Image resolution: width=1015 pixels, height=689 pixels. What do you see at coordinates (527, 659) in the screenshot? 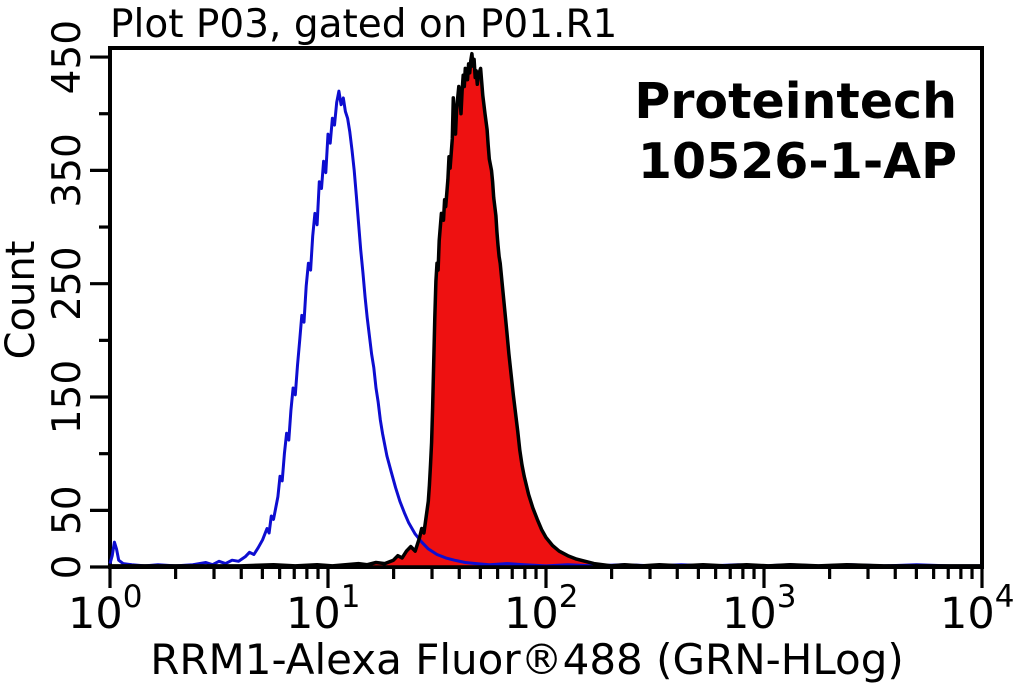
I see `x-axis-label: RRM1-Alexa Fluor®488 (GRN-HLog)` at bounding box center [527, 659].